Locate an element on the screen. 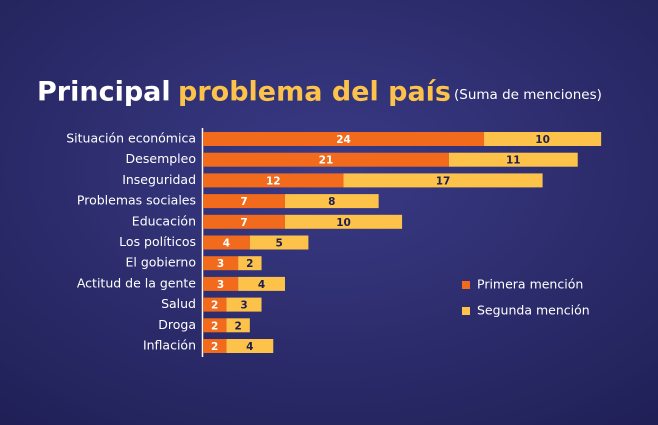 Image resolution: width=658 pixels, height=425 pixels. value-label: 17 is located at coordinates (443, 181).